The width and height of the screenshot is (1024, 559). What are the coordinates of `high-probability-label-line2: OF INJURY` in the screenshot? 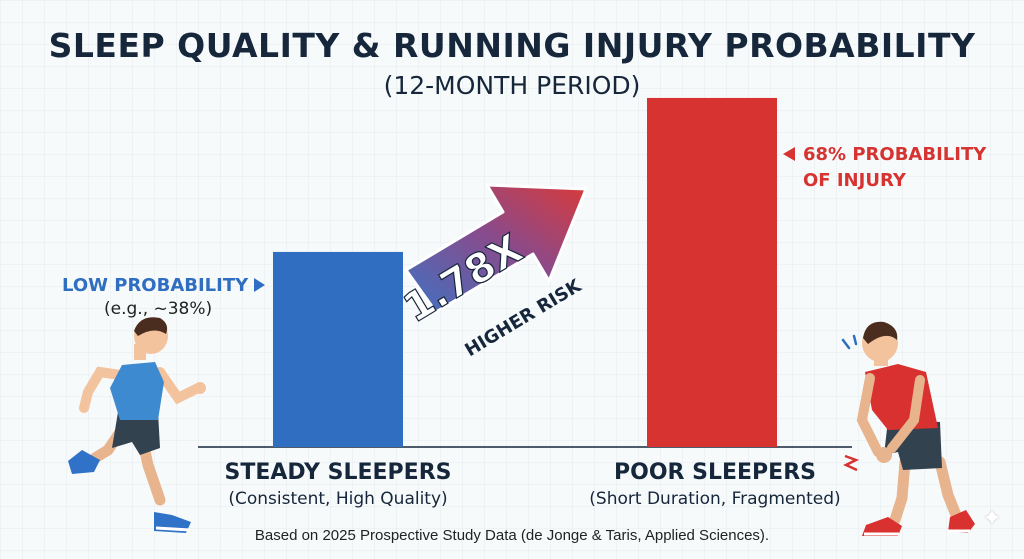 It's located at (854, 180).